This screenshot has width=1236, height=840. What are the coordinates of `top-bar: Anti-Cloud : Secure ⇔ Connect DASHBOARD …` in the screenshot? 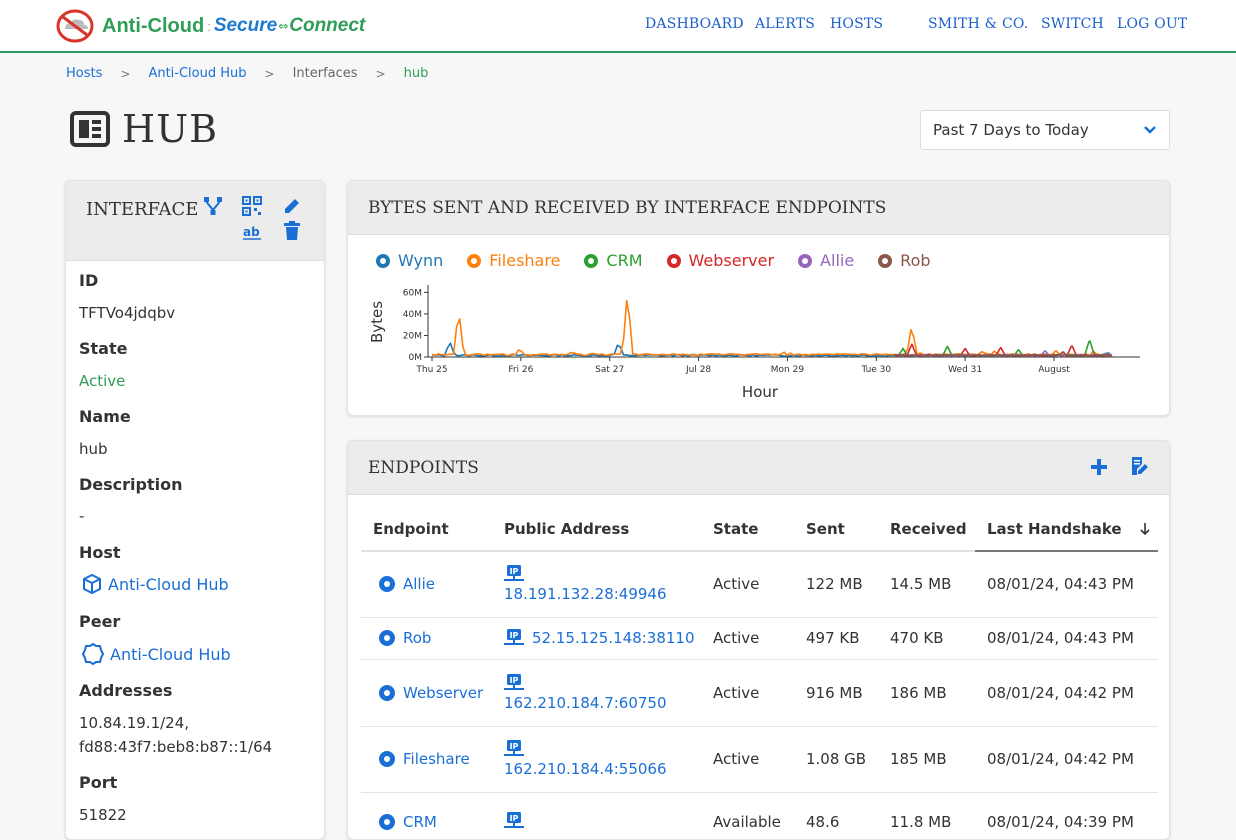 It's located at (618, 26).